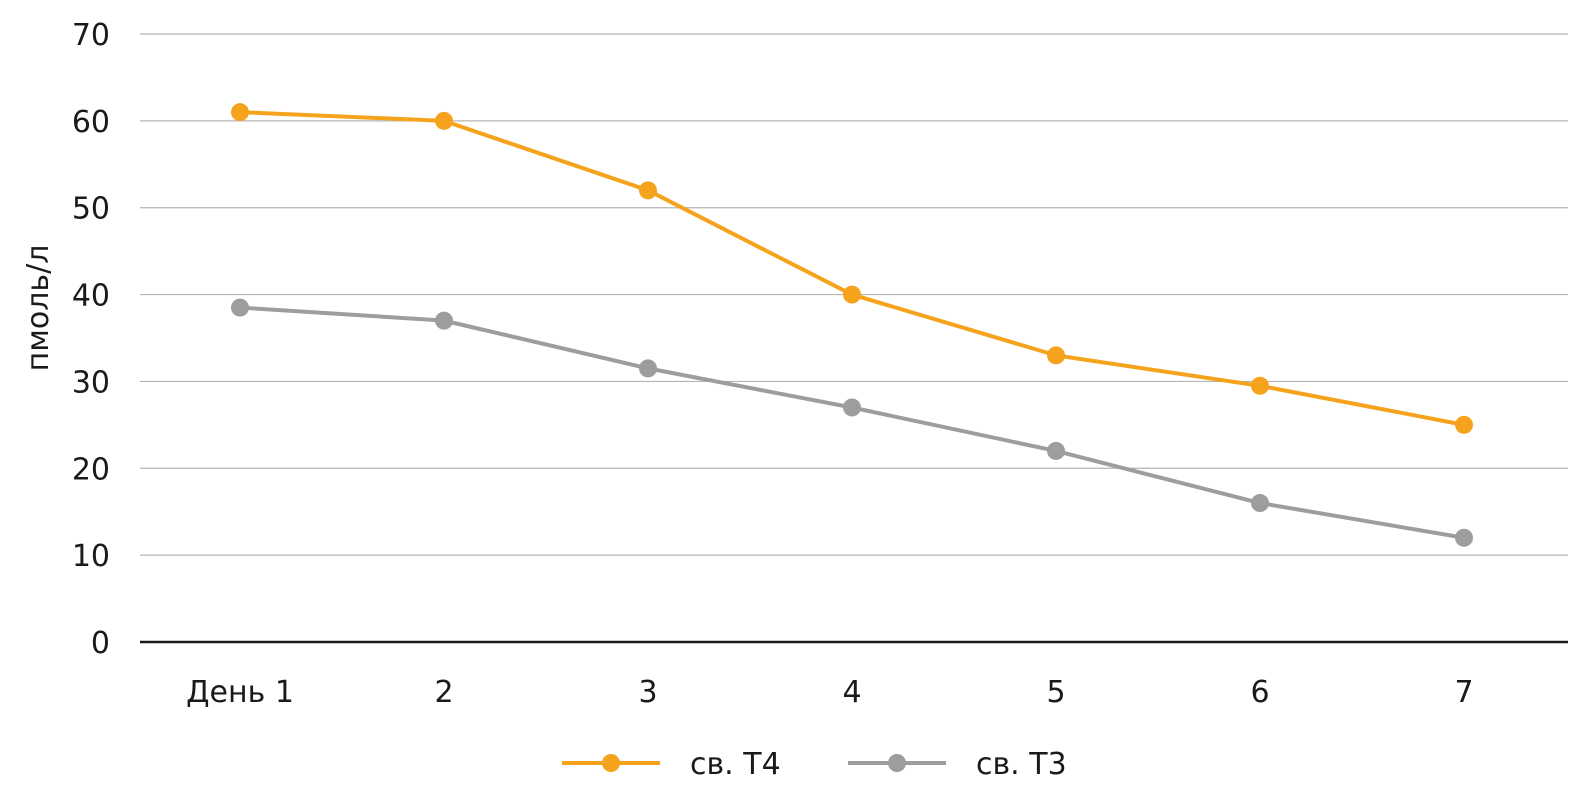 The width and height of the screenshot is (1590, 807). Describe the element at coordinates (735, 764) in the screenshot. I see `legend-label: св. T4` at that location.